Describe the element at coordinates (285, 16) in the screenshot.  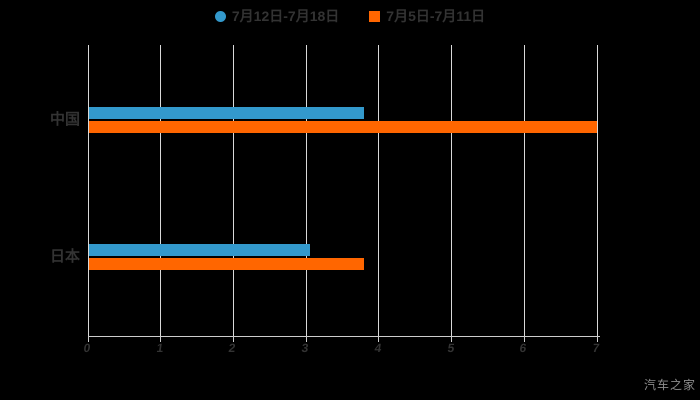
I see `legend-label: 7月12日-7月18日` at that location.